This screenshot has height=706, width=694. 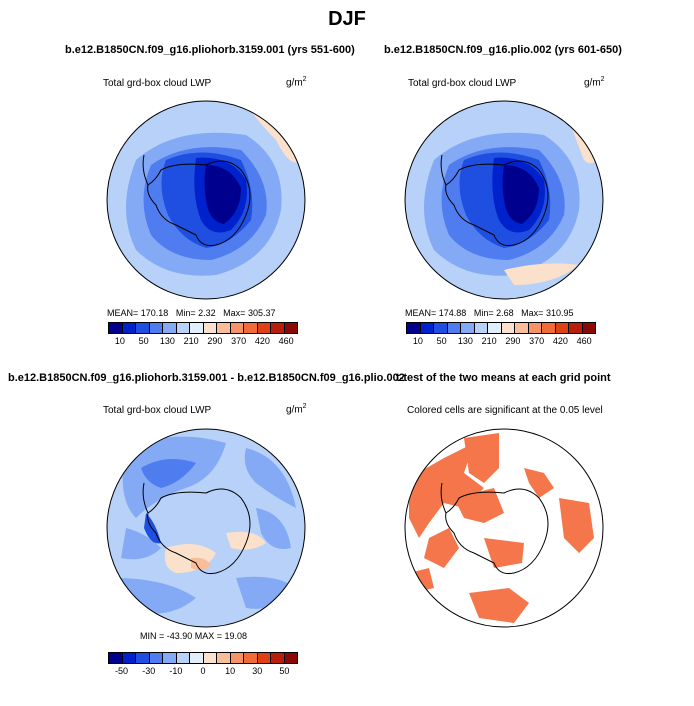 I want to click on panel-3-map, so click(x=206, y=528).